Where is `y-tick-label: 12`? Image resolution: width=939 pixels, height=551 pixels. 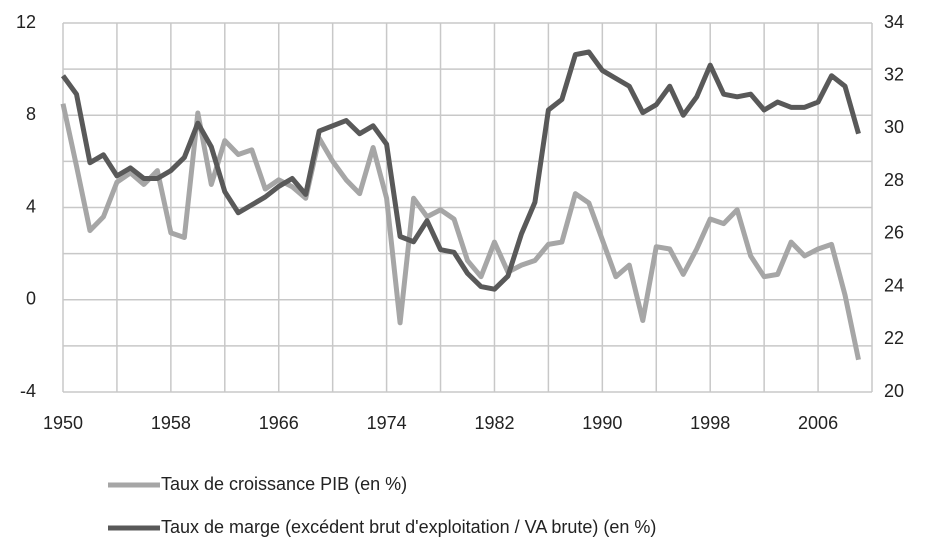
y-tick-label: 12 is located at coordinates (26, 22).